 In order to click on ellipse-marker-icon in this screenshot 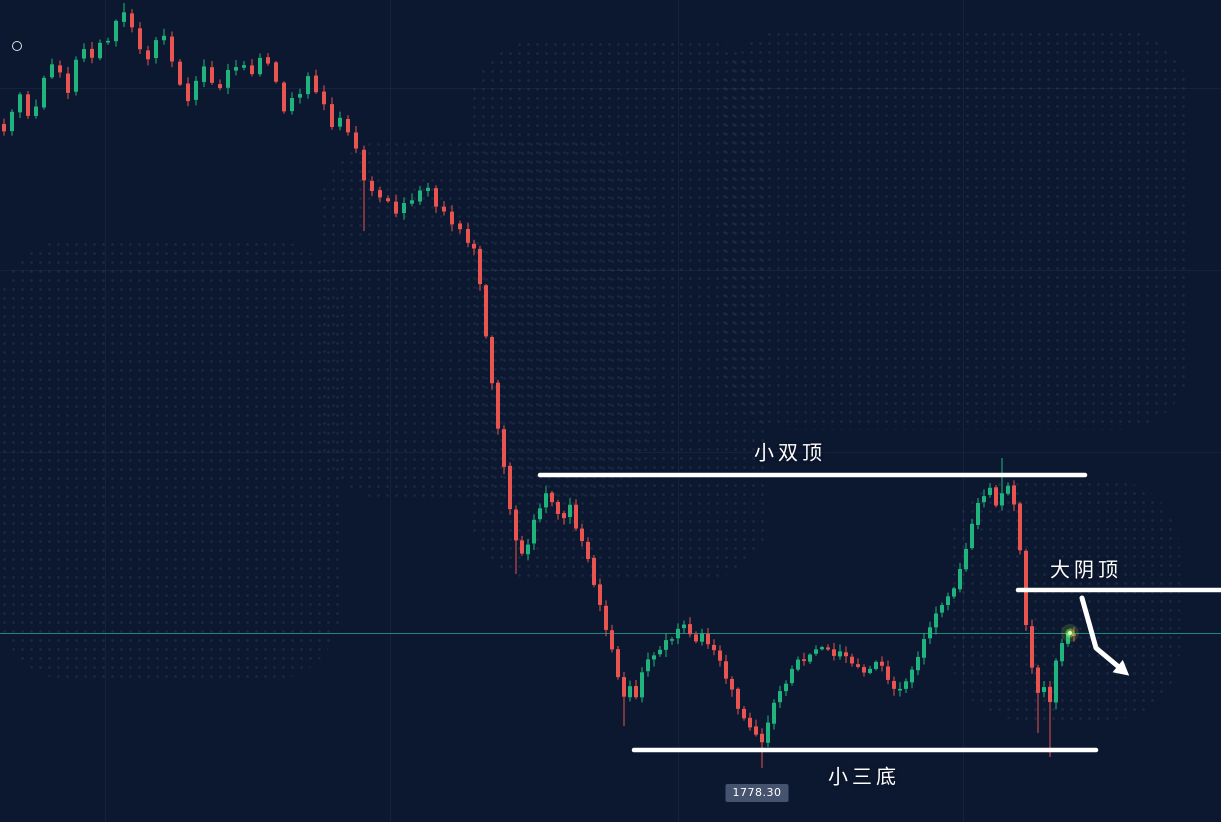, I will do `click(17, 46)`.